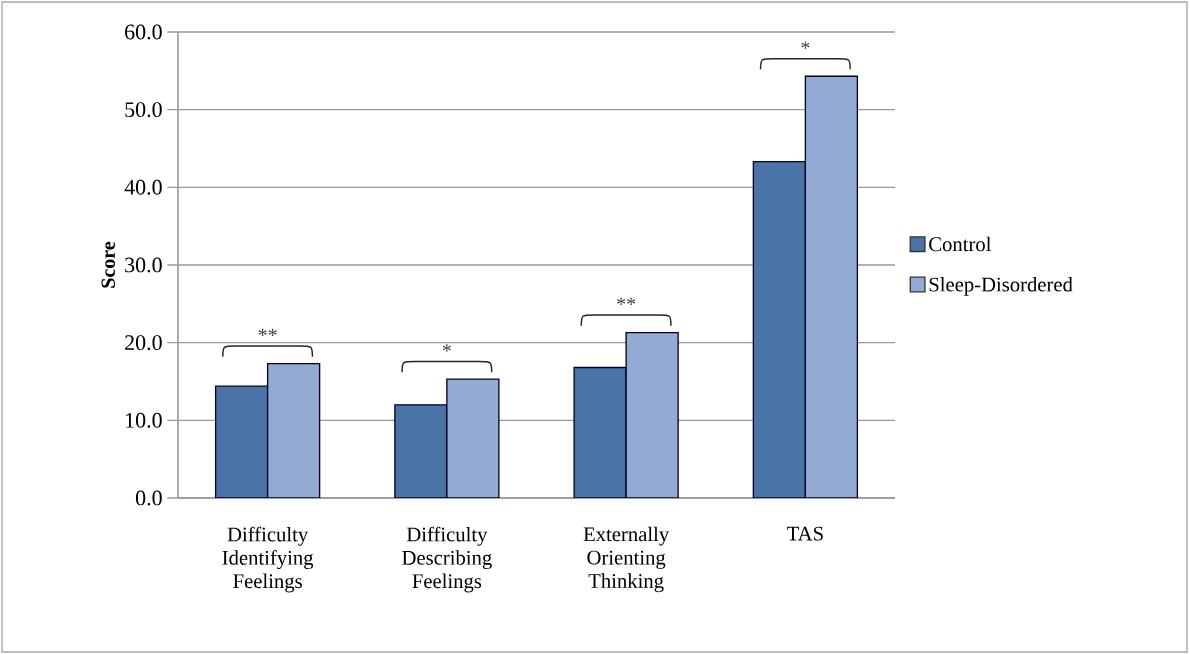 The image size is (1190, 654). I want to click on y-tick-label: 50.0, so click(143, 110).